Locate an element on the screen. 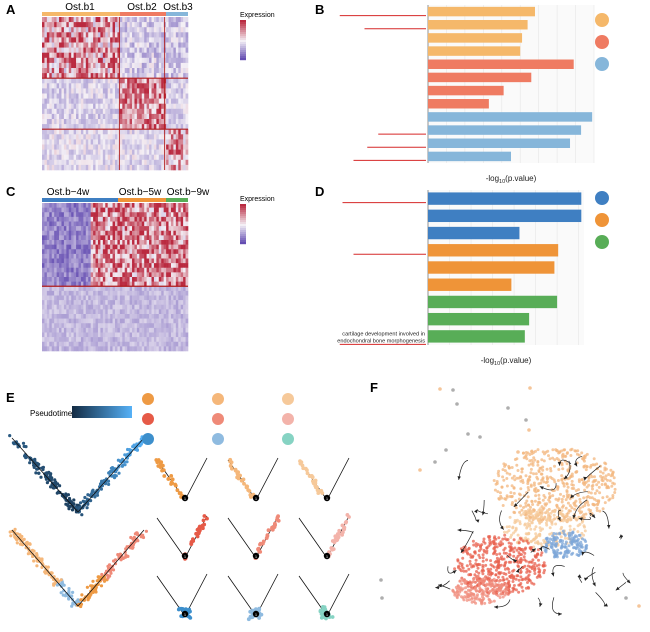  legend-marker is located at coordinates (218, 439).